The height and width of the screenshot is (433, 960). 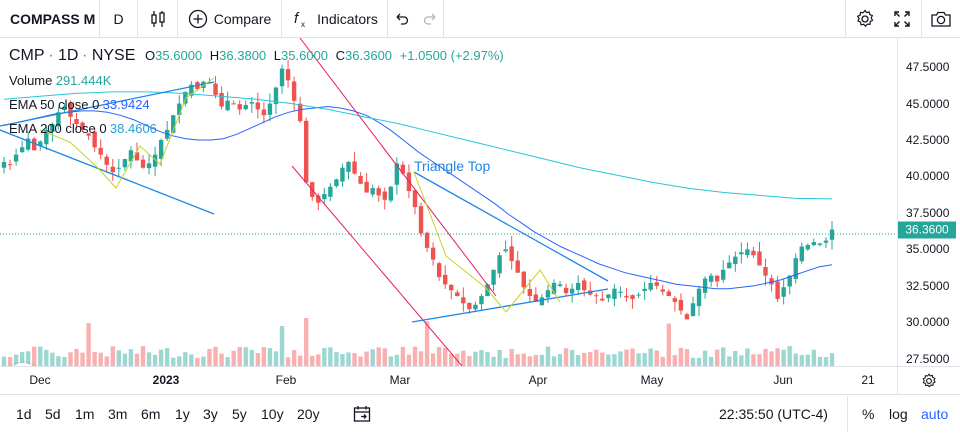 I want to click on triangle-top-upper, so click(x=511, y=226).